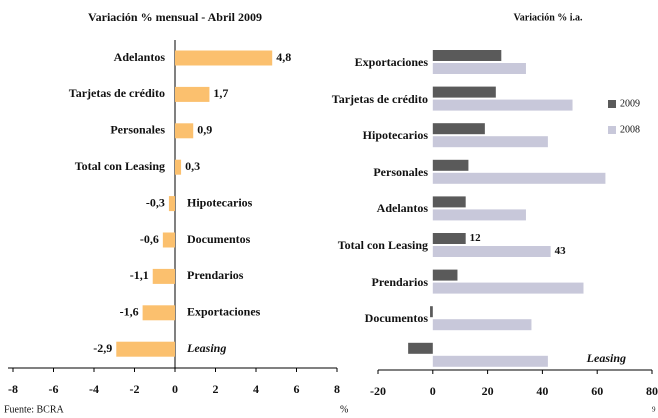  I want to click on legend-label: 2008, so click(630, 129).